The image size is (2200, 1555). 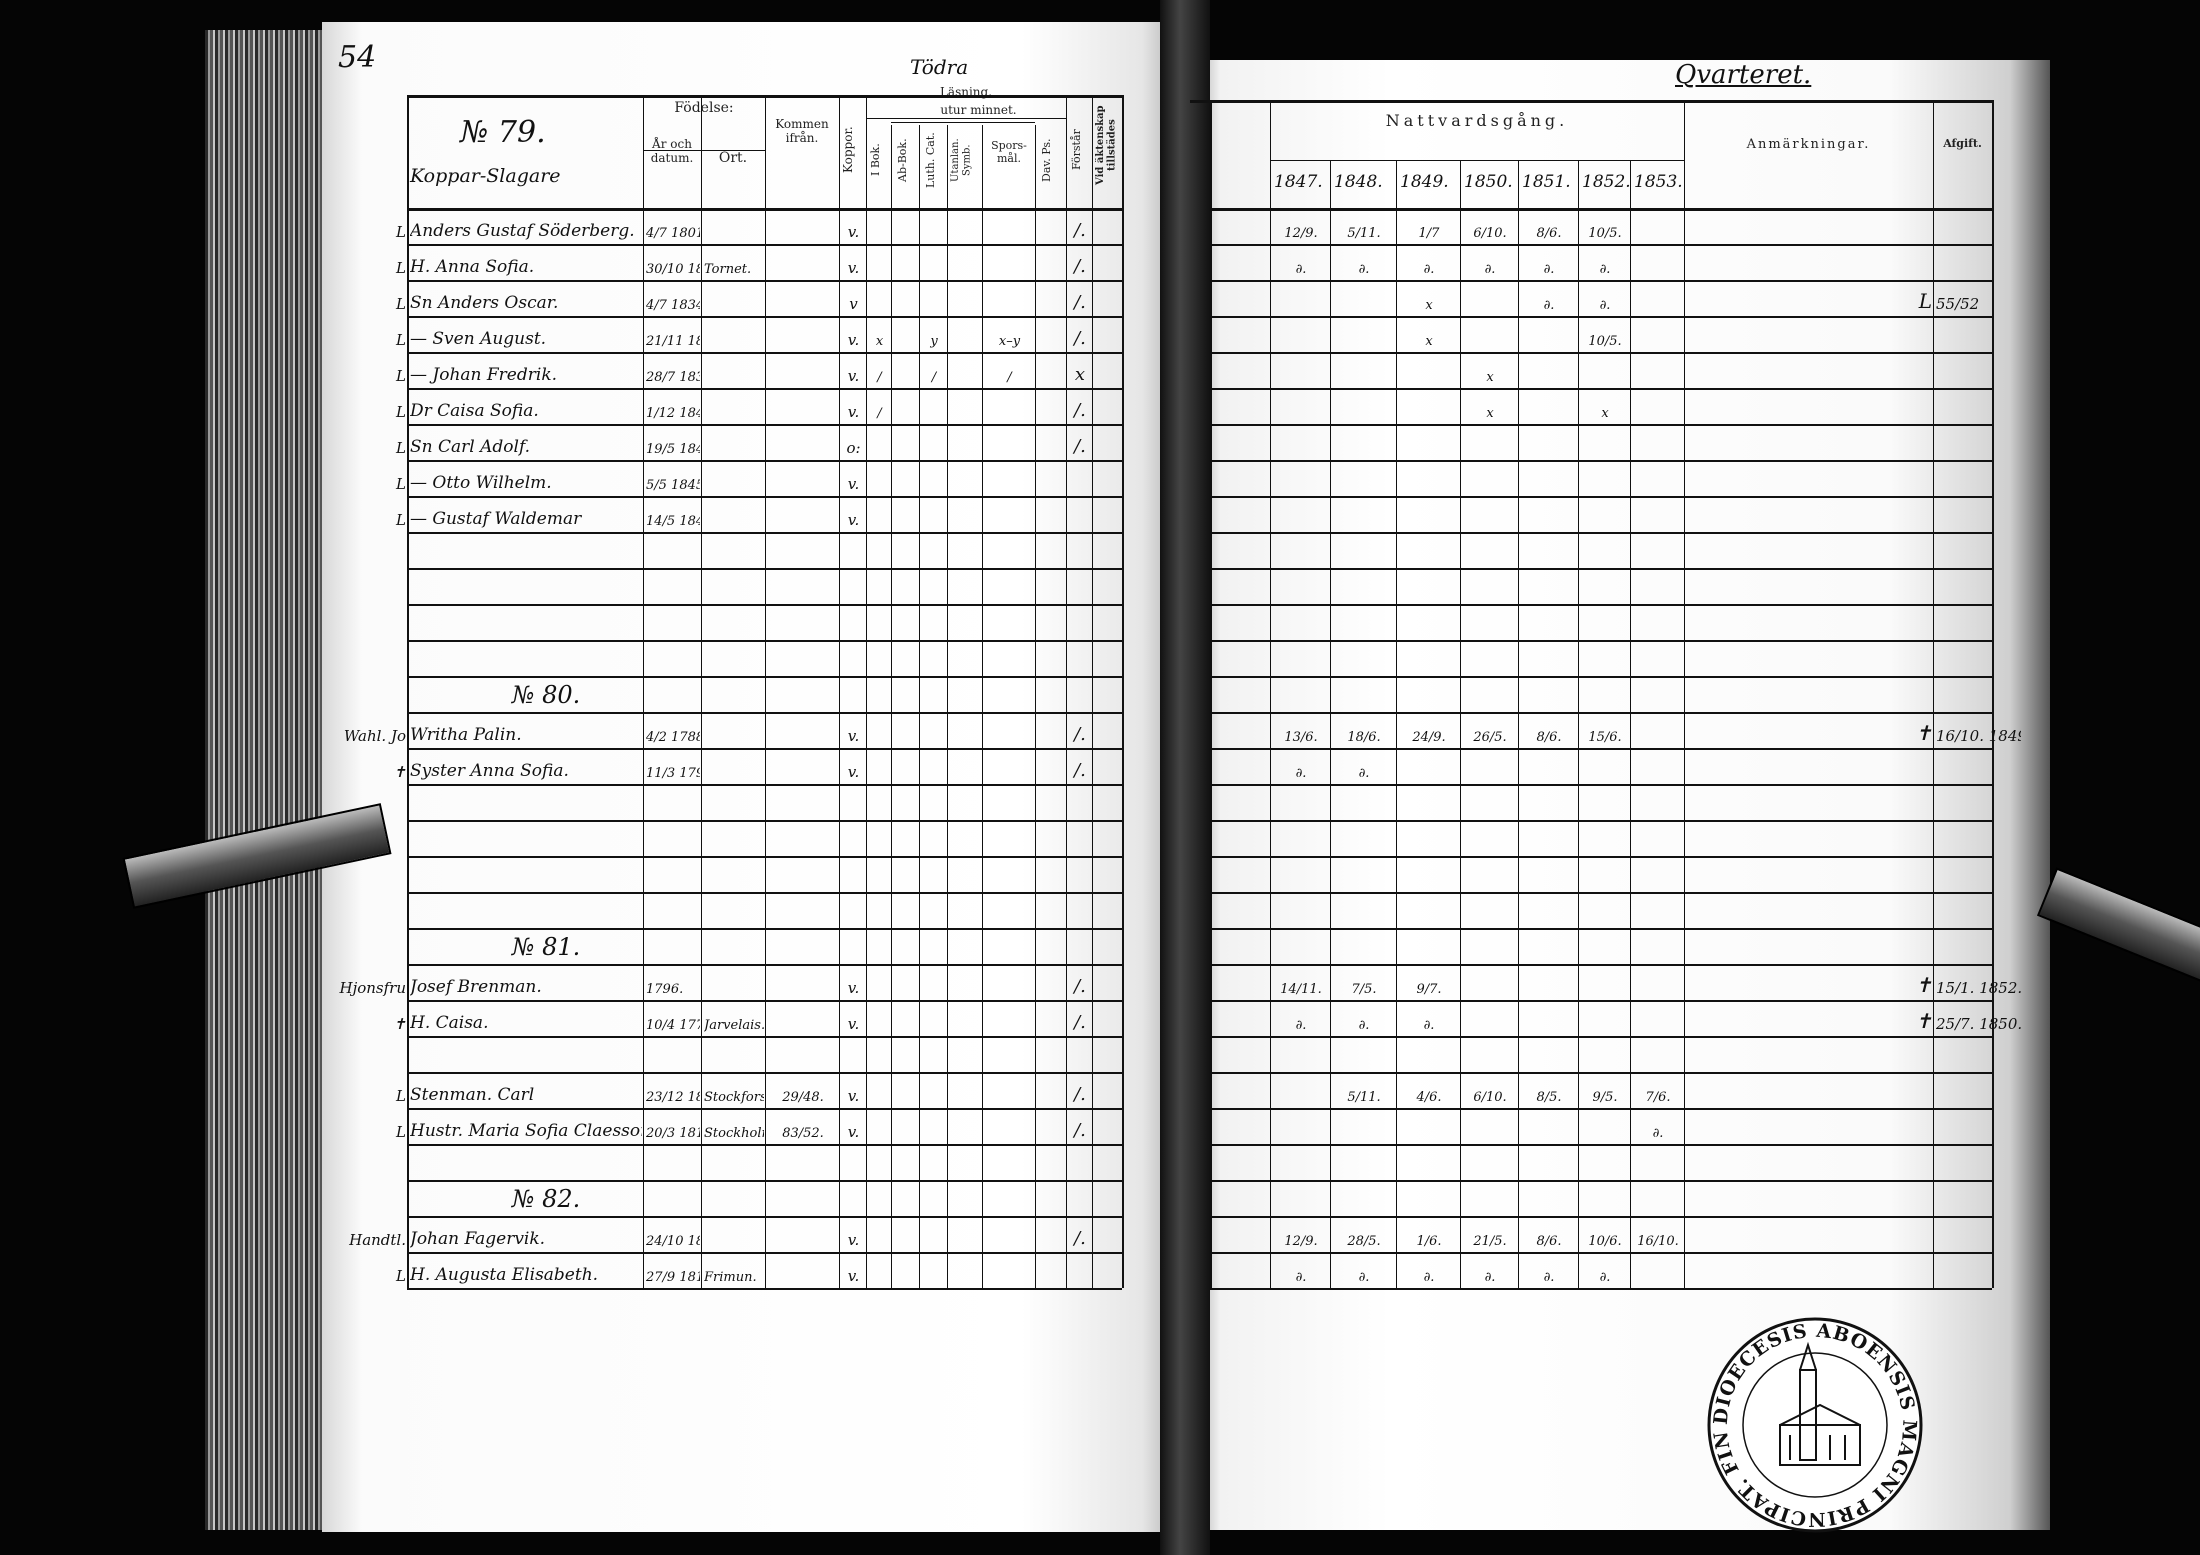 I want to click on communion-date: 10/6., so click(x=1605, y=1241).